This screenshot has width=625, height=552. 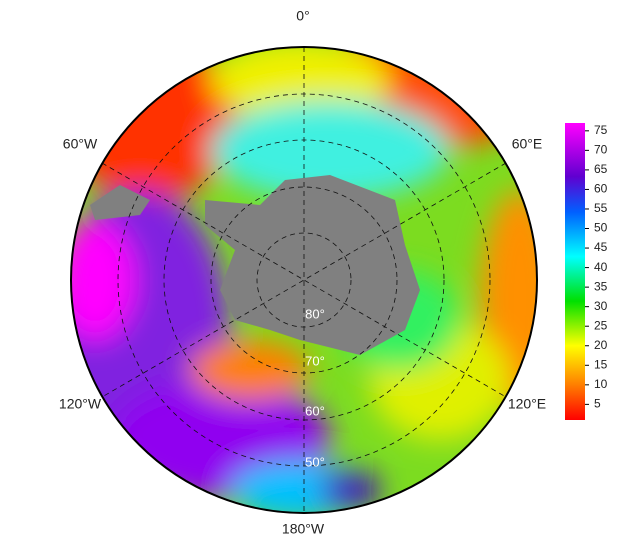 What do you see at coordinates (315, 410) in the screenshot?
I see `latitude-label: 60°` at bounding box center [315, 410].